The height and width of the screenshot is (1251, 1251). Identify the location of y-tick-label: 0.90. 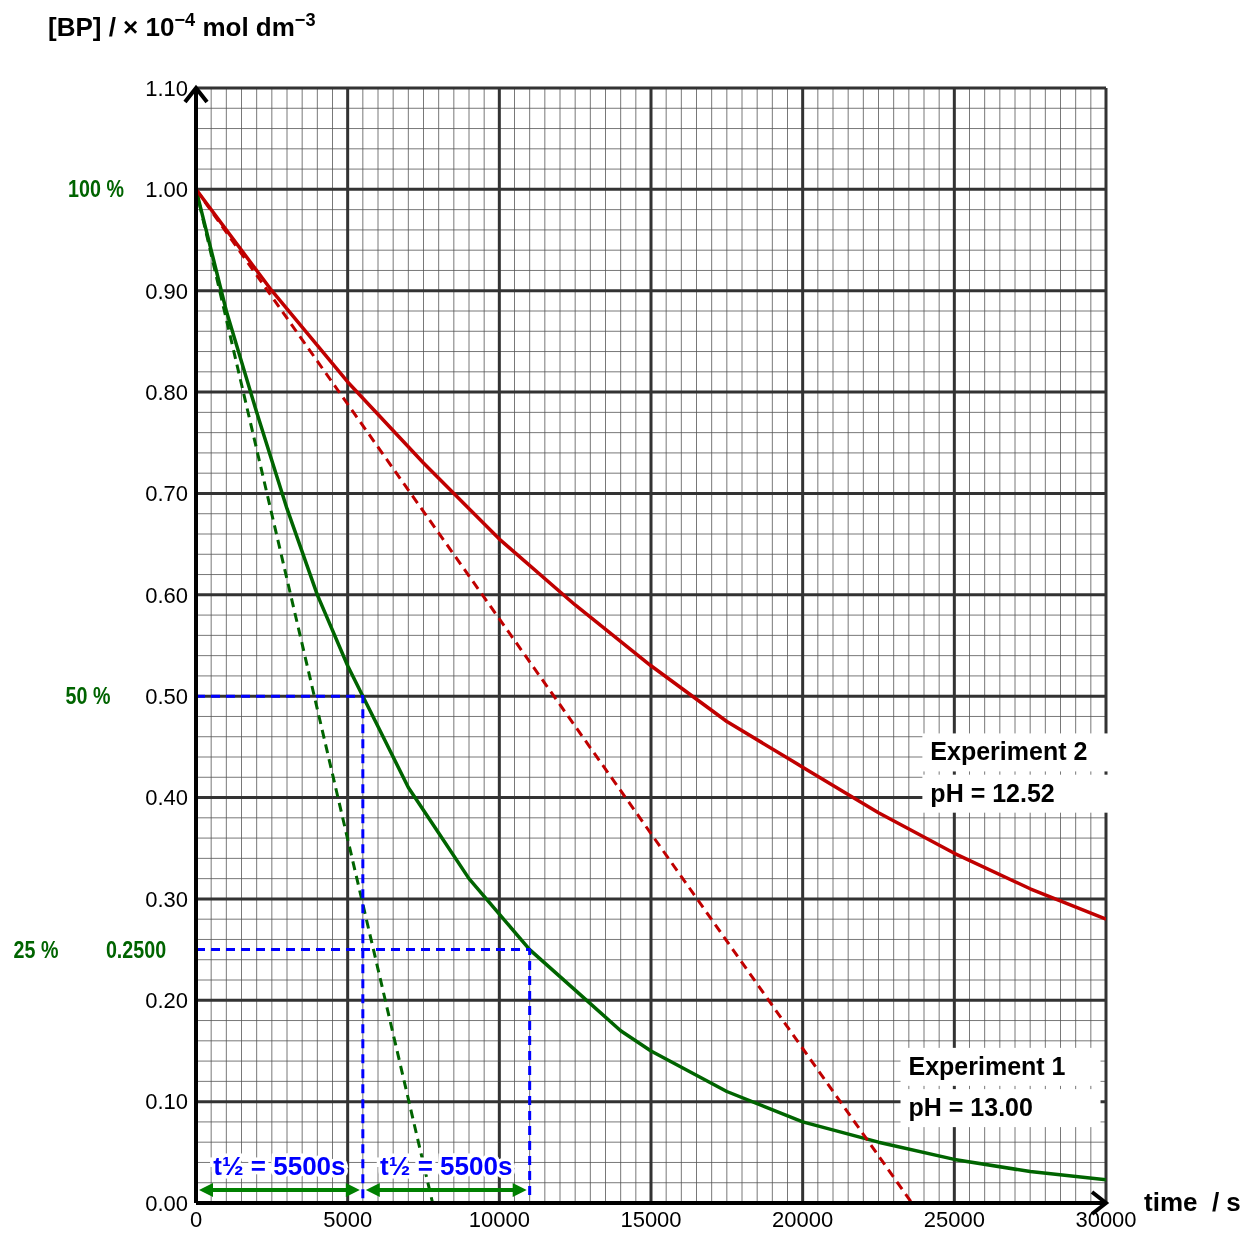
(166, 291).